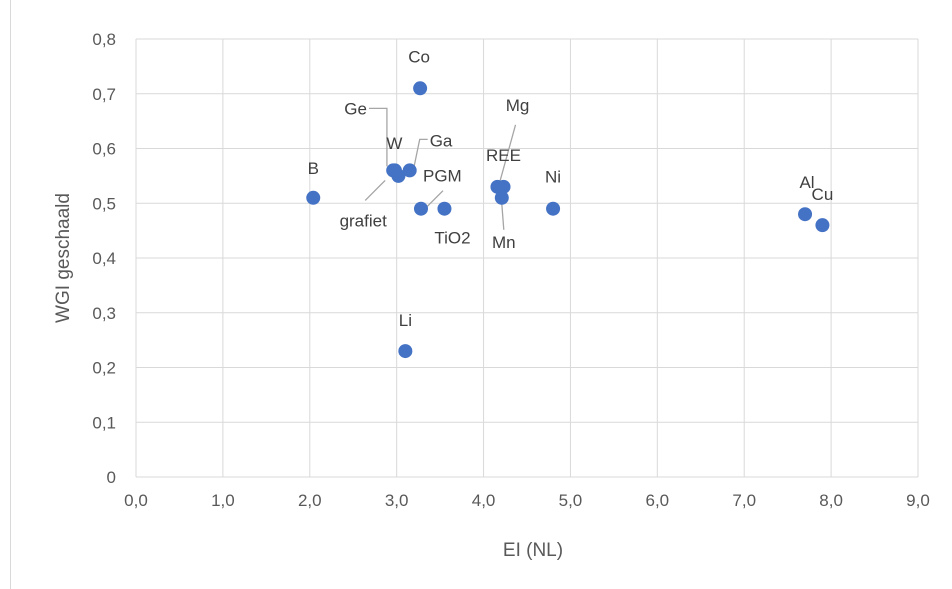  I want to click on leader-line-mg, so click(507, 153).